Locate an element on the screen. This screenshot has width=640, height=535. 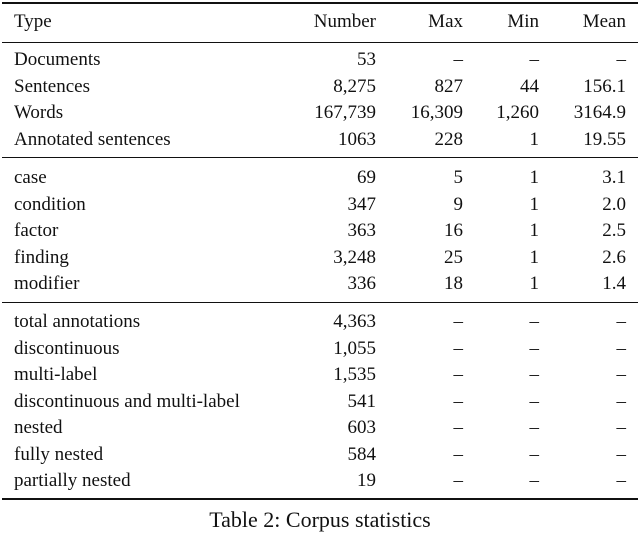
cell: 363 is located at coordinates (362, 230).